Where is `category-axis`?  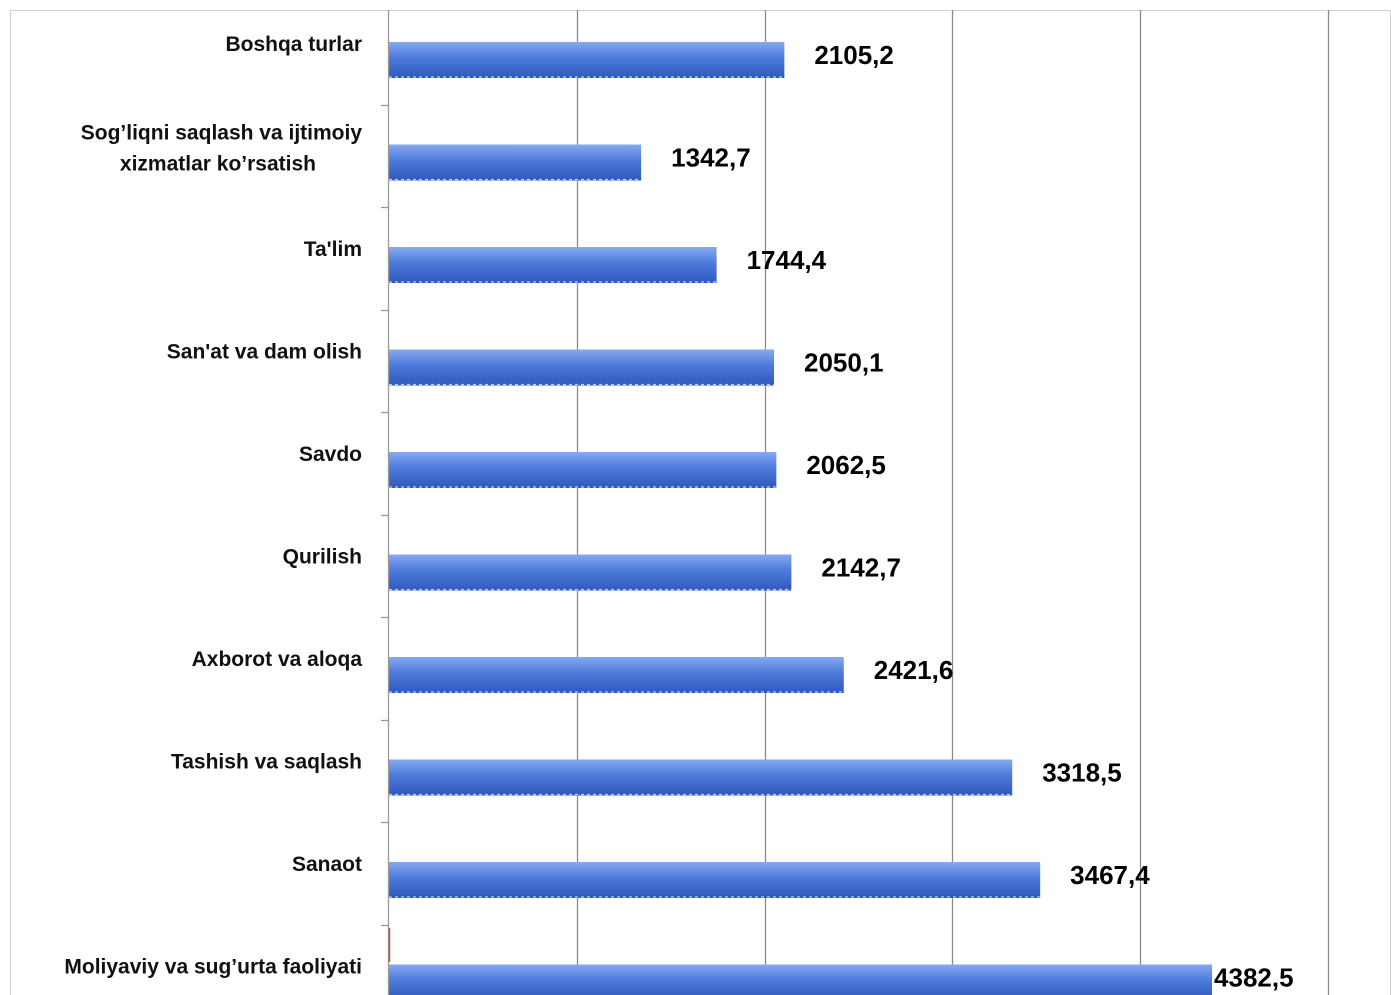
category-axis is located at coordinates (386, 502).